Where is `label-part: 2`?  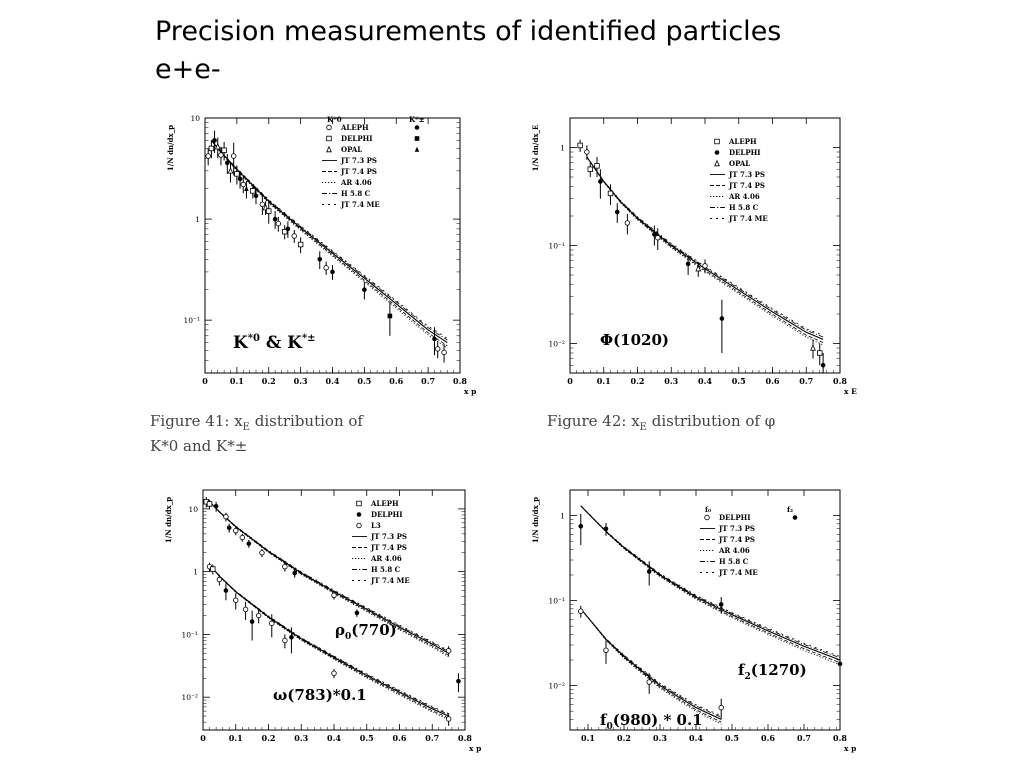 label-part: 2 is located at coordinates (747, 677).